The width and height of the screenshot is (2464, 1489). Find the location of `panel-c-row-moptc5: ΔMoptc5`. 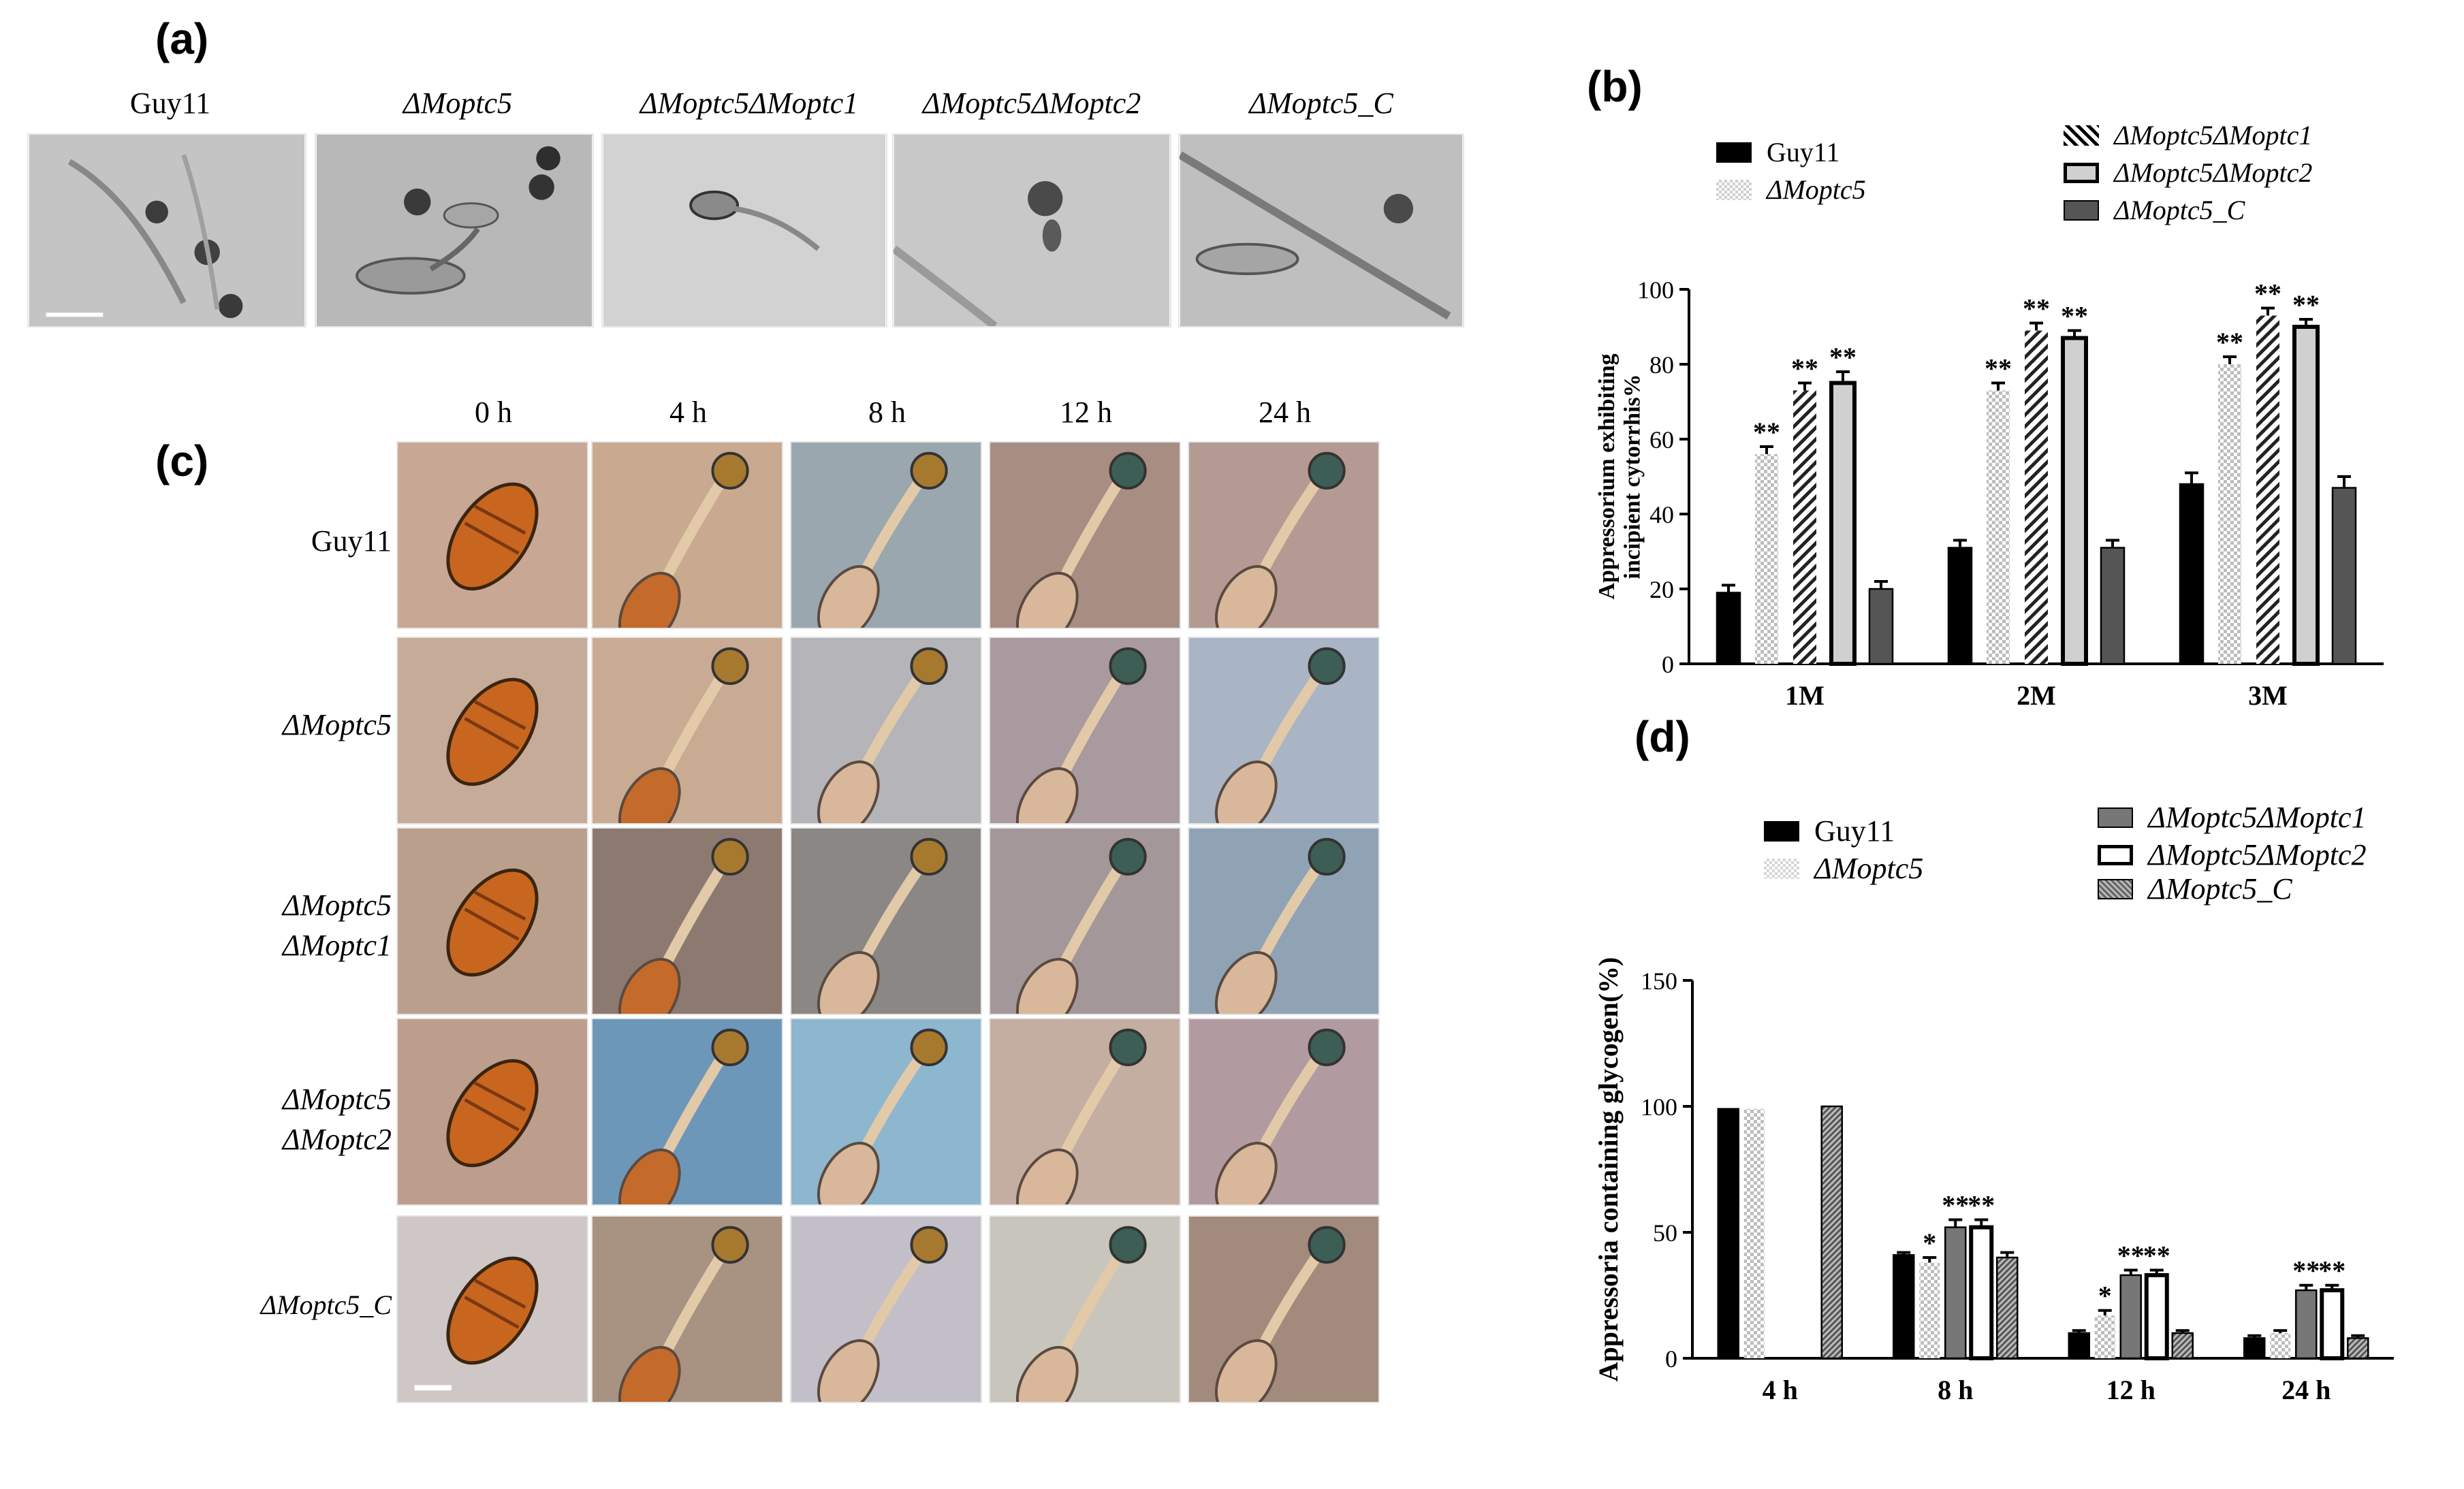

panel-c-row-moptc5: ΔMoptc5 is located at coordinates (298, 725).